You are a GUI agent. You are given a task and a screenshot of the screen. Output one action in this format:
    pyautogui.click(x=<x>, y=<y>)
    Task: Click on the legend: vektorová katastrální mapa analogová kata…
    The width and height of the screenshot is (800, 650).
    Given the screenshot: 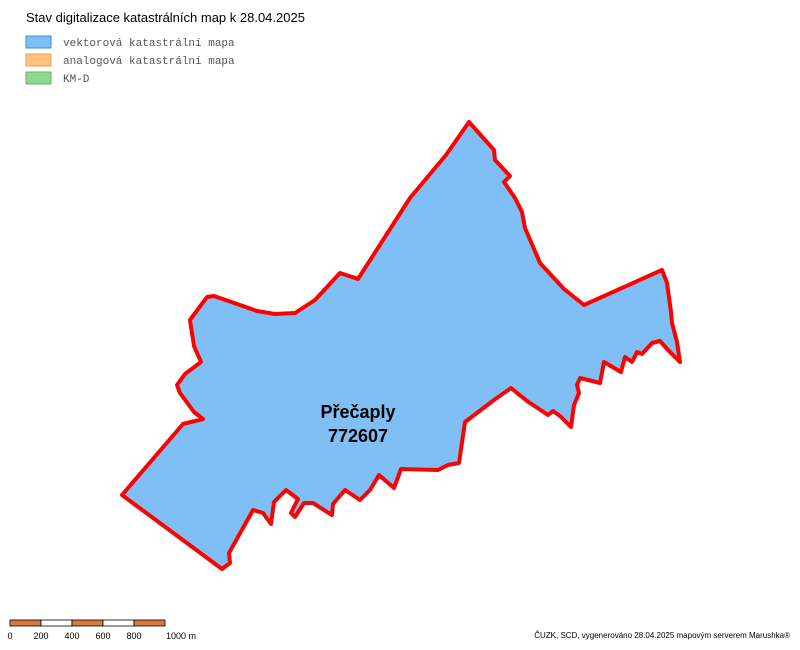 What is the action you would take?
    pyautogui.click(x=130, y=60)
    